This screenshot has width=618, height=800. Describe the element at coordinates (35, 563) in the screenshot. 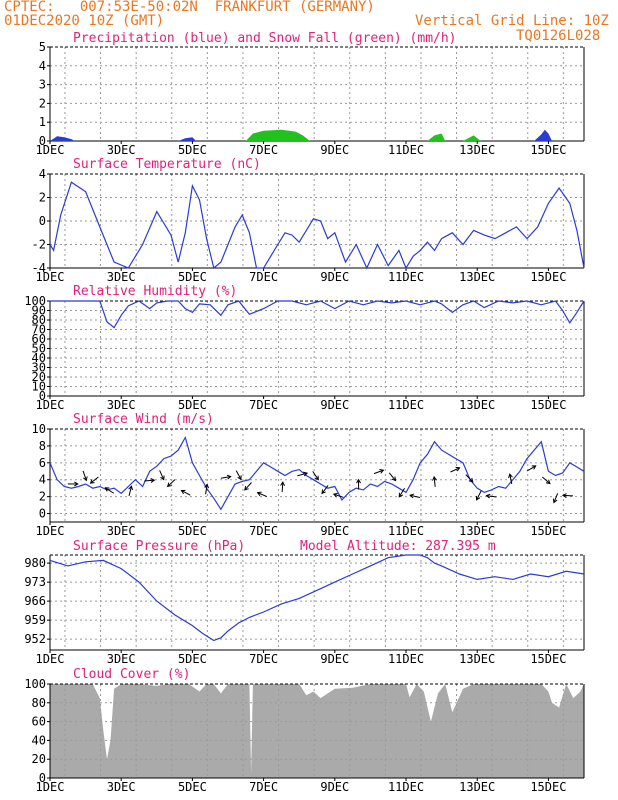

I see `y-tick-label: 980` at that location.